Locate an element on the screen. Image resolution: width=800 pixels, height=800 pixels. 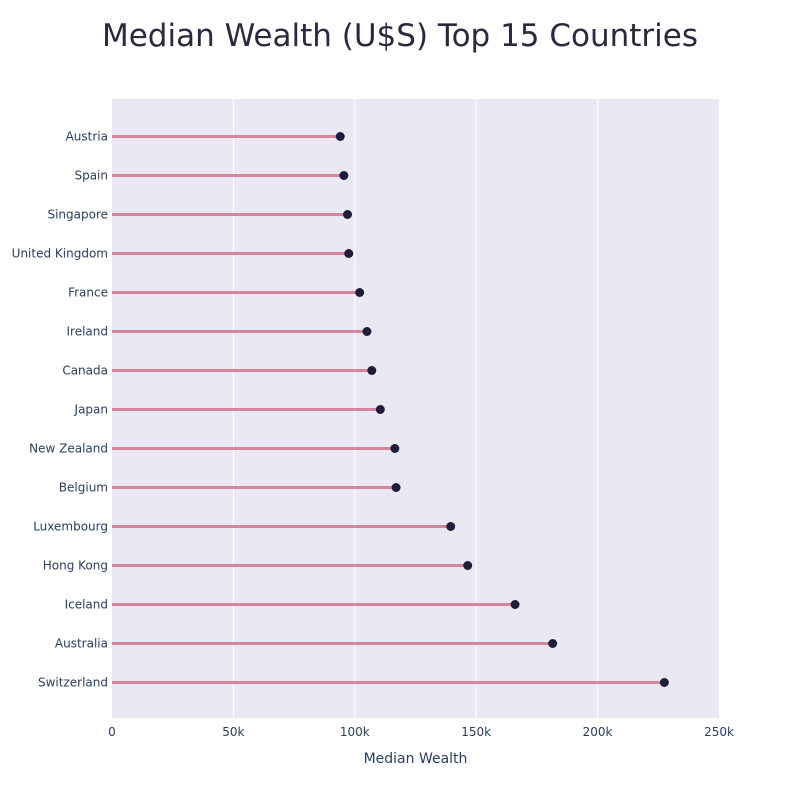
y-tick-label: Hong Kong is located at coordinates (75, 566).